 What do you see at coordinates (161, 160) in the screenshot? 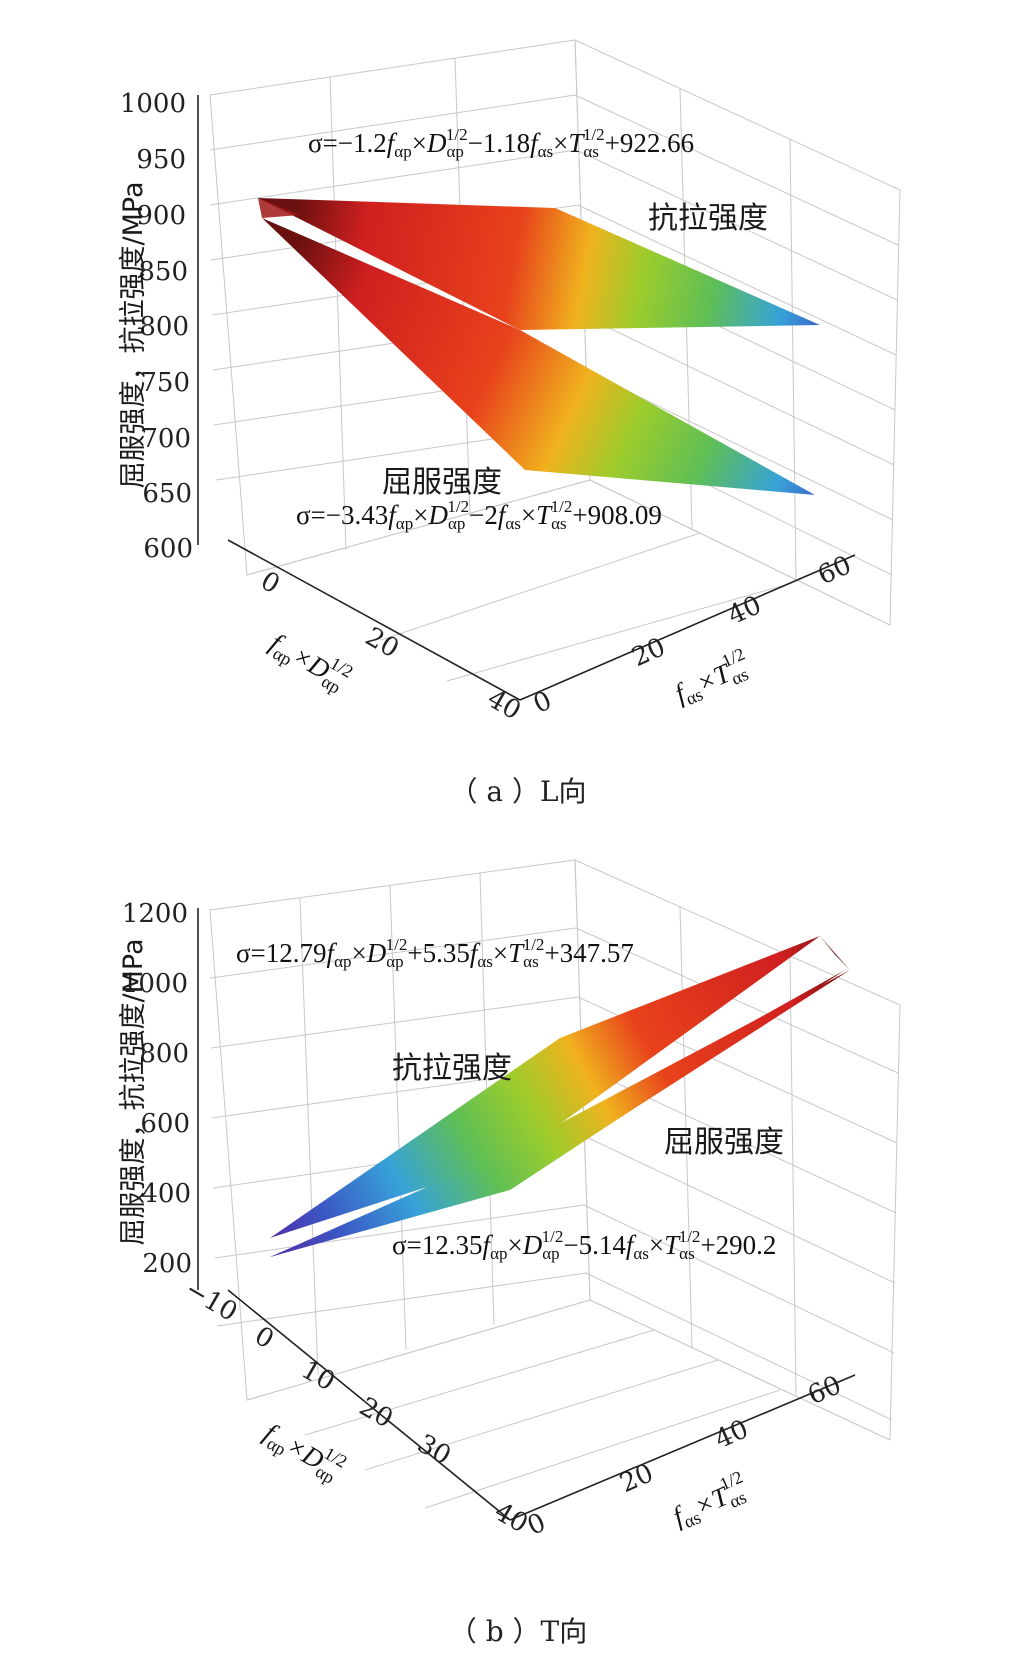
I see `z-tick: 950` at bounding box center [161, 160].